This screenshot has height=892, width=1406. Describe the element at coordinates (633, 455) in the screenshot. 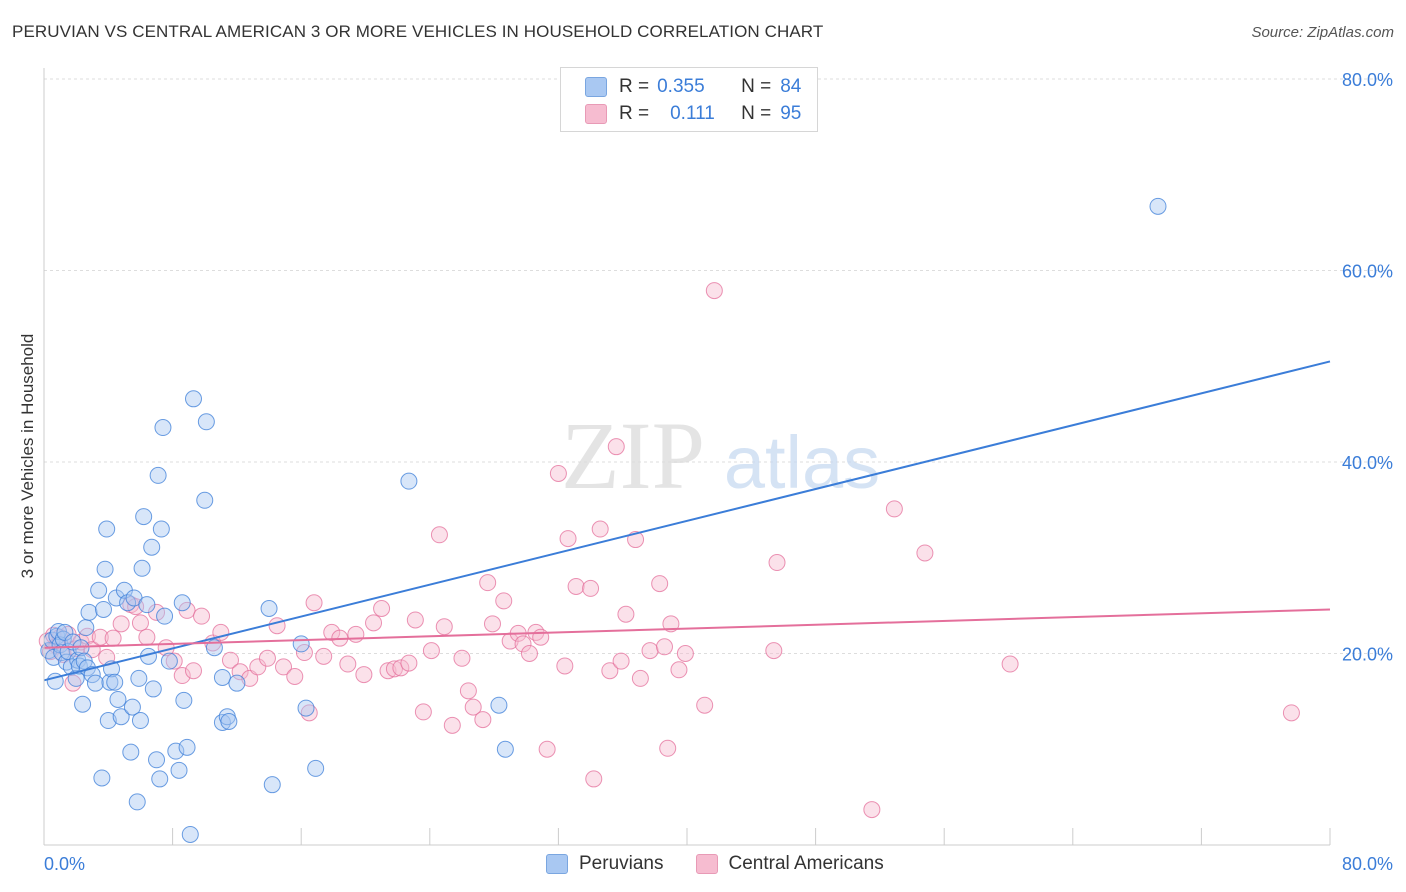

I see `watermark-zip: ZIP` at that location.